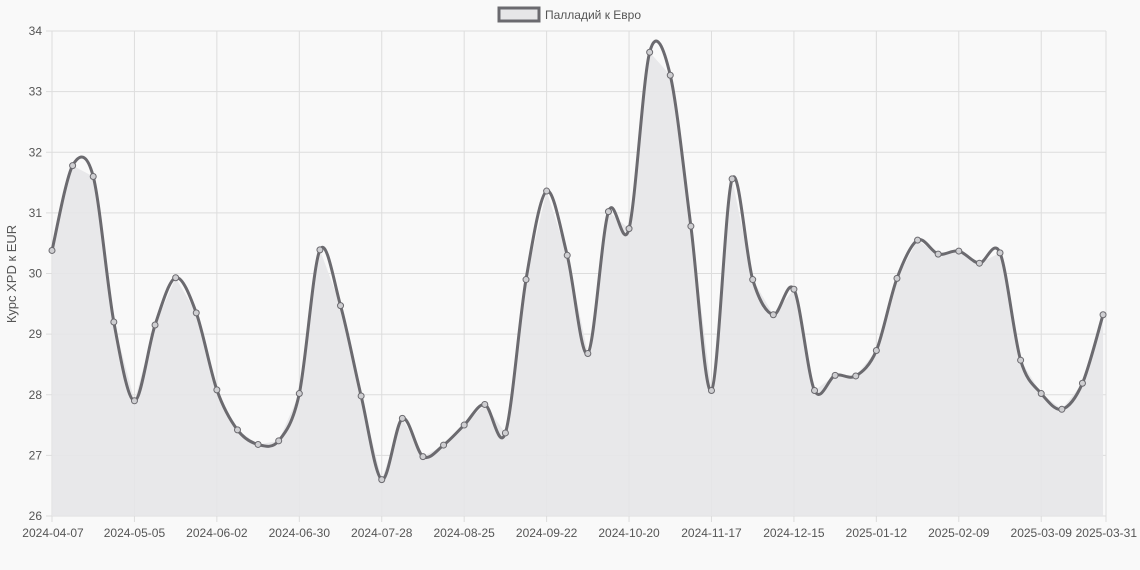 This screenshot has height=570, width=1140. Describe the element at coordinates (300, 533) in the screenshot. I see `x-tick-label: 2024-06-30` at that location.